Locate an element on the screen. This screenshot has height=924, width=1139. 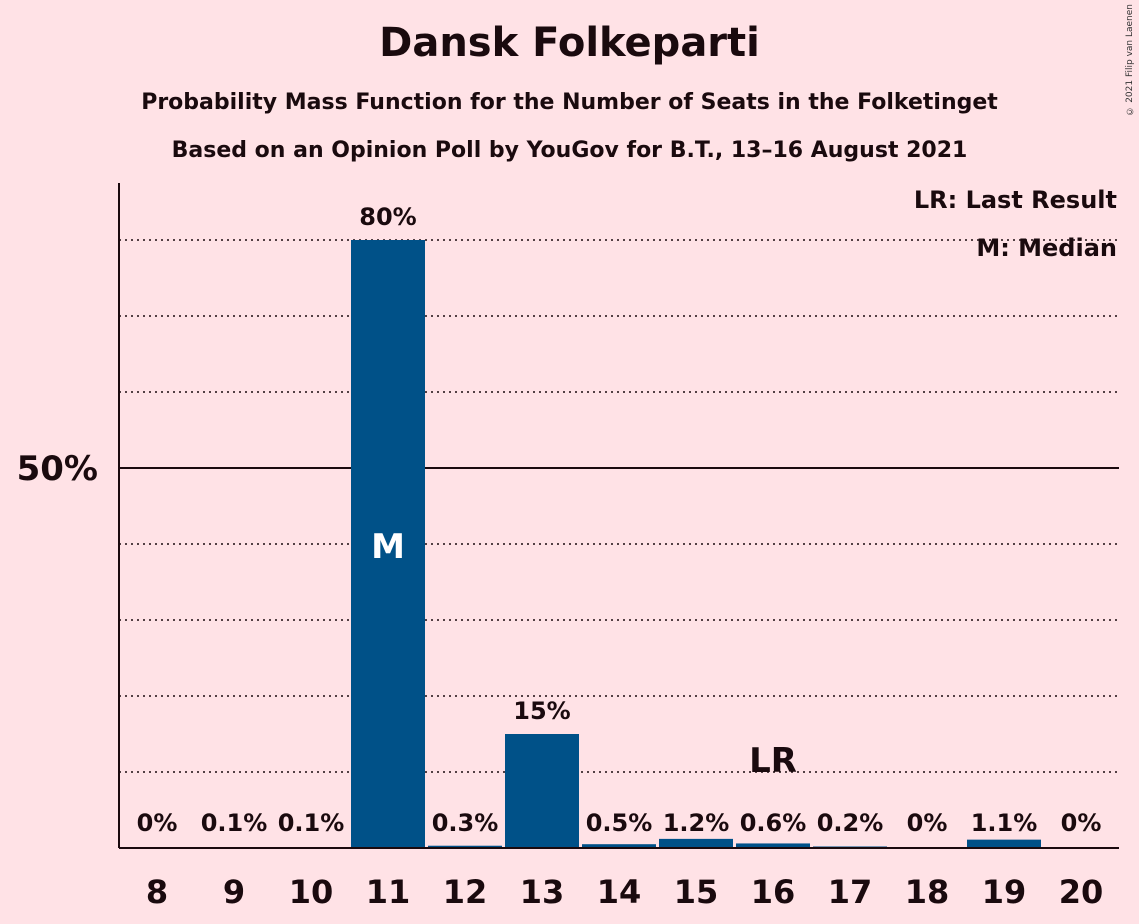
data-label: 1.1% is located at coordinates (1004, 823).